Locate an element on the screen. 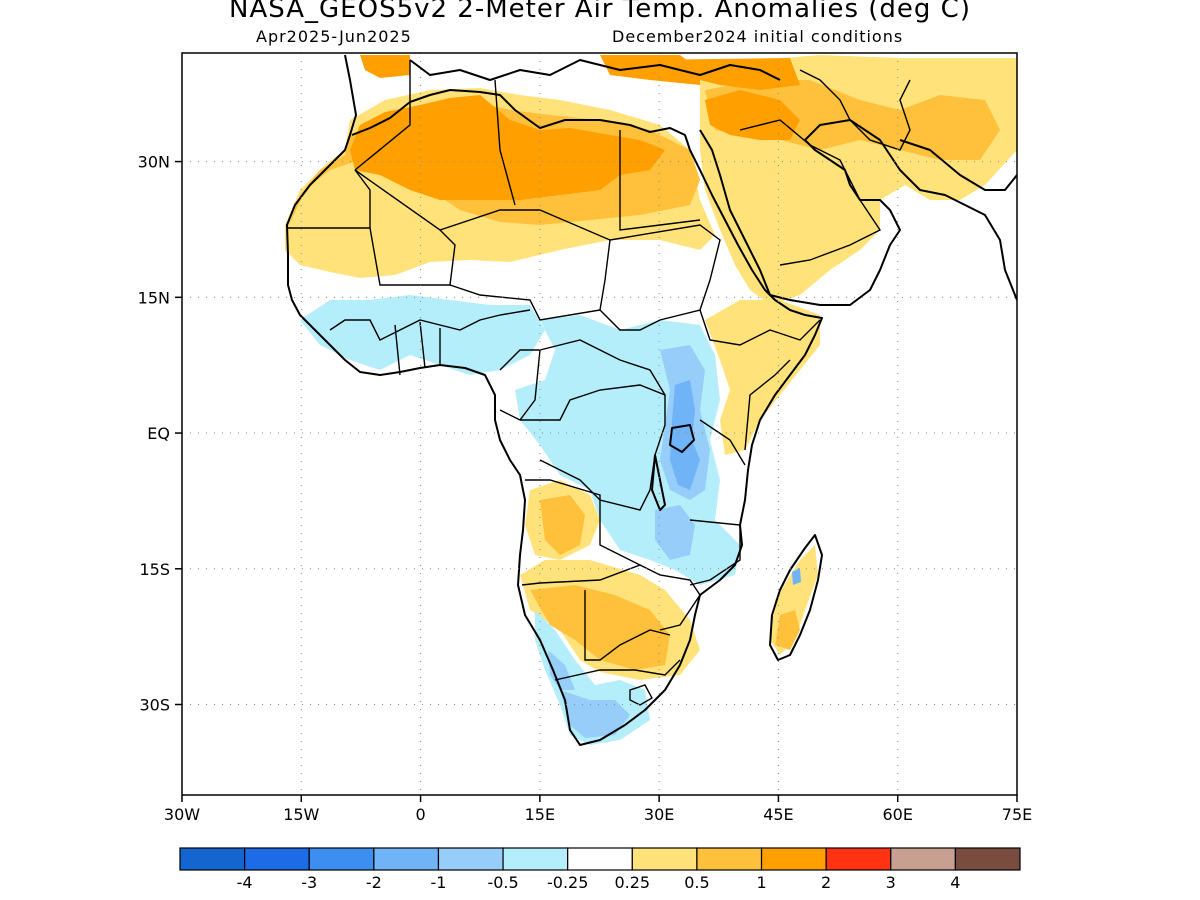 This screenshot has width=1200, height=900. colorbar-label: -2 is located at coordinates (374, 882).